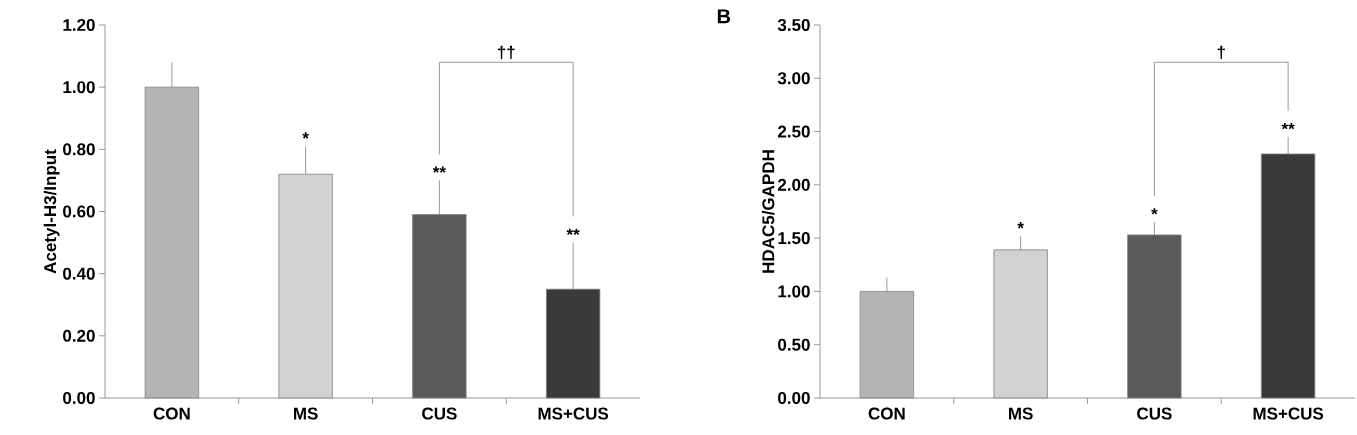 This screenshot has height=435, width=1357. What do you see at coordinates (768, 211) in the screenshot?
I see `y-axis-title: HDAC5/GAPDH` at bounding box center [768, 211].